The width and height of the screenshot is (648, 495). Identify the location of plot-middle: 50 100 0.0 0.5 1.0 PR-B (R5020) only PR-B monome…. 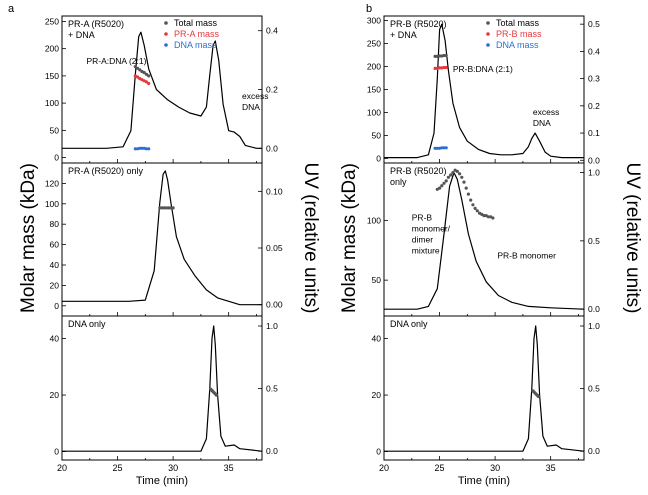
(483, 239).